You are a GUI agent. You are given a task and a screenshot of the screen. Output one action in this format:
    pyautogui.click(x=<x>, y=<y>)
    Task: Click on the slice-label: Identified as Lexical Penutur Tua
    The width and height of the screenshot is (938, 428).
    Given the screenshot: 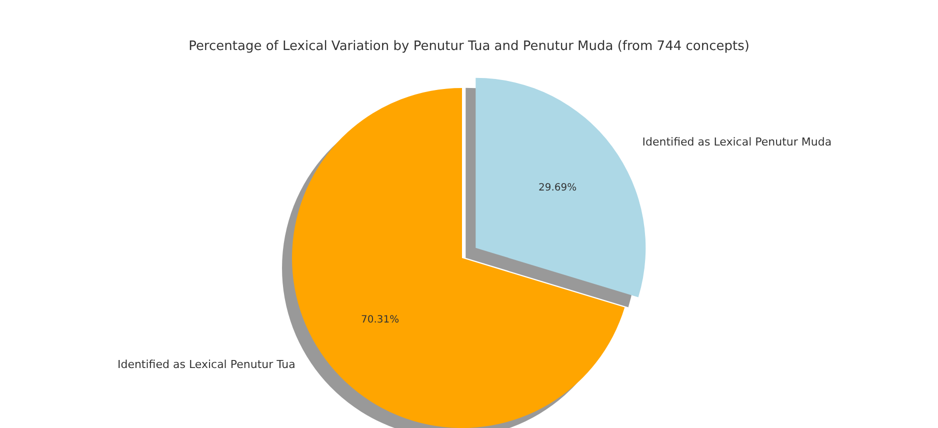 What is the action you would take?
    pyautogui.click(x=206, y=365)
    